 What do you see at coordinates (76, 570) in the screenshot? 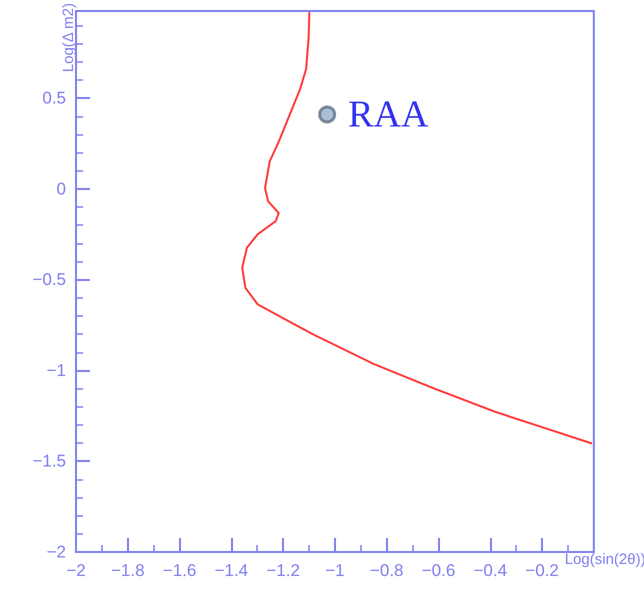
I see `x-tick-label: −2` at bounding box center [76, 570].